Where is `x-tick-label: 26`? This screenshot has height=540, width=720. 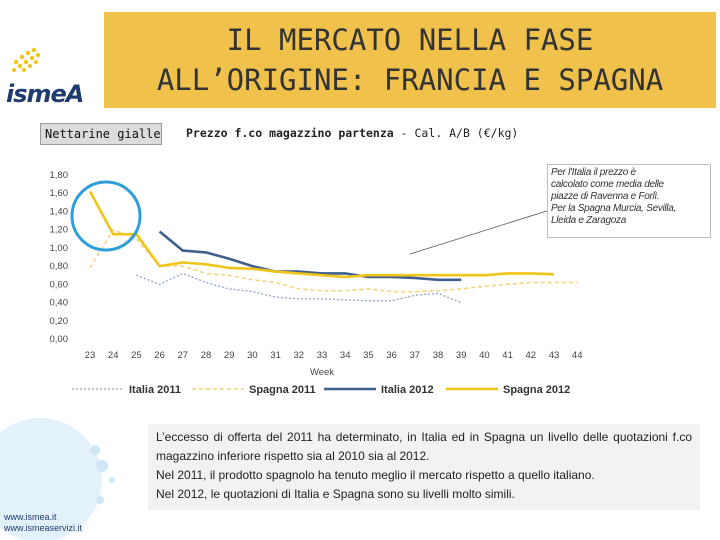 x-tick-label: 26 is located at coordinates (159, 355).